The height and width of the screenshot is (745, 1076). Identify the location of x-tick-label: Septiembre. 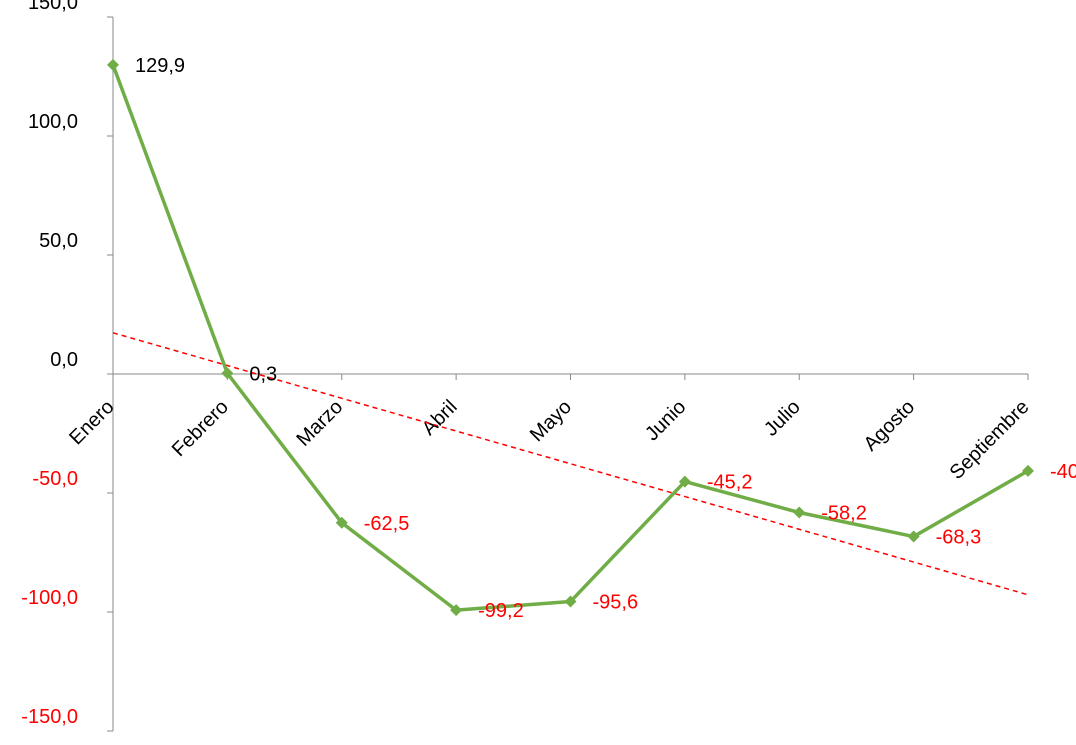
(990, 440).